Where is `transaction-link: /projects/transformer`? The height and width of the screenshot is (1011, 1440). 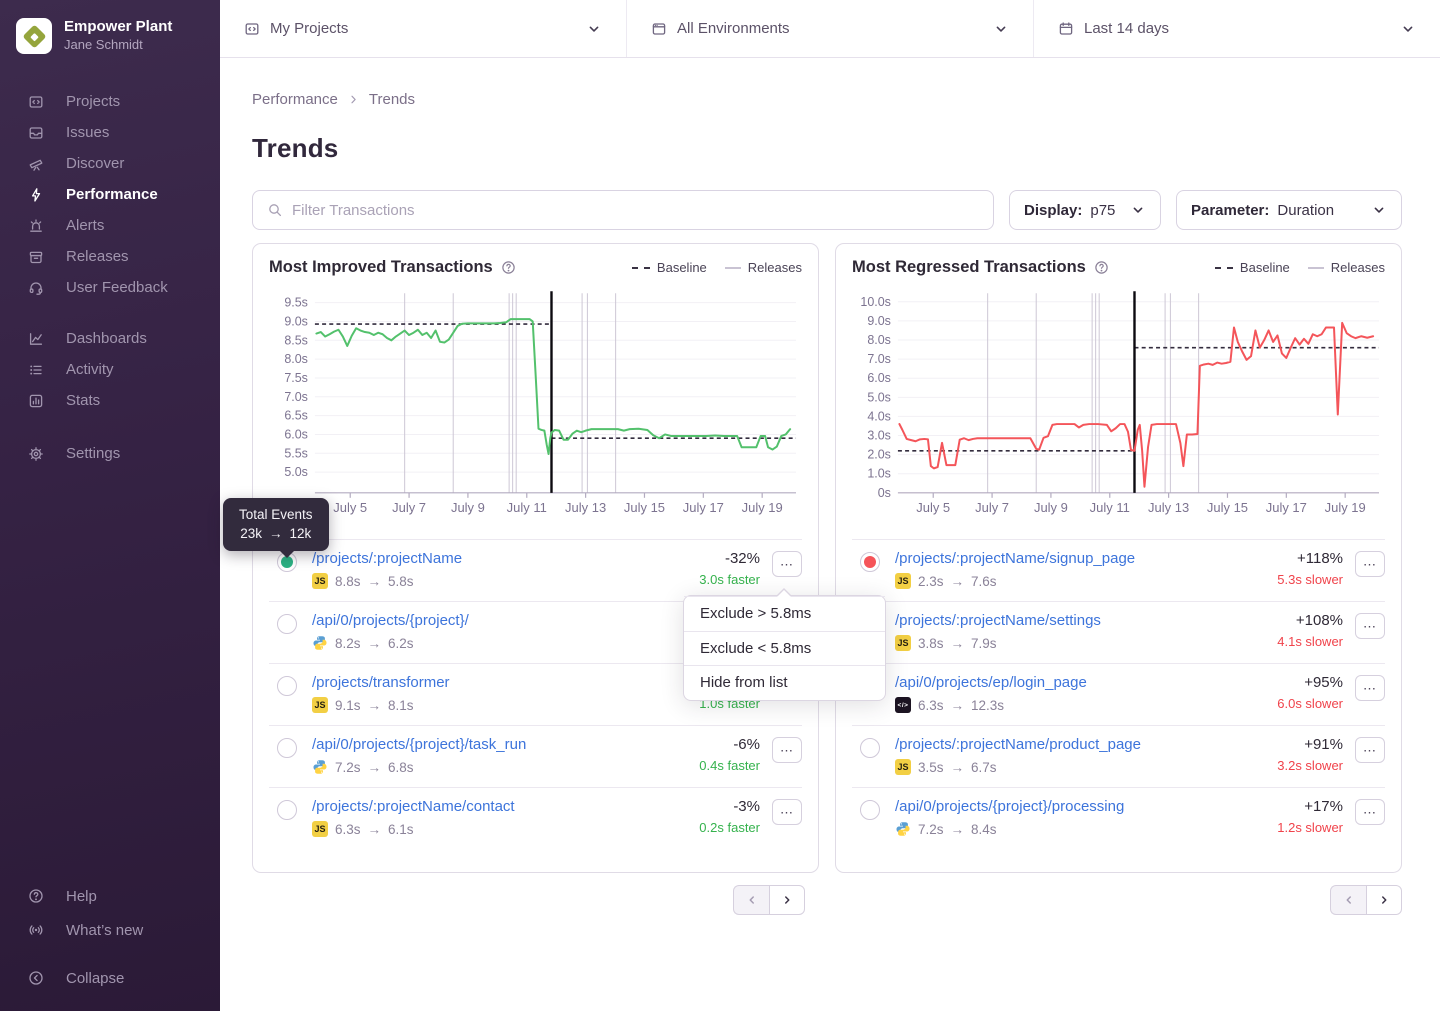
transaction-link: /projects/transformer is located at coordinates (381, 682).